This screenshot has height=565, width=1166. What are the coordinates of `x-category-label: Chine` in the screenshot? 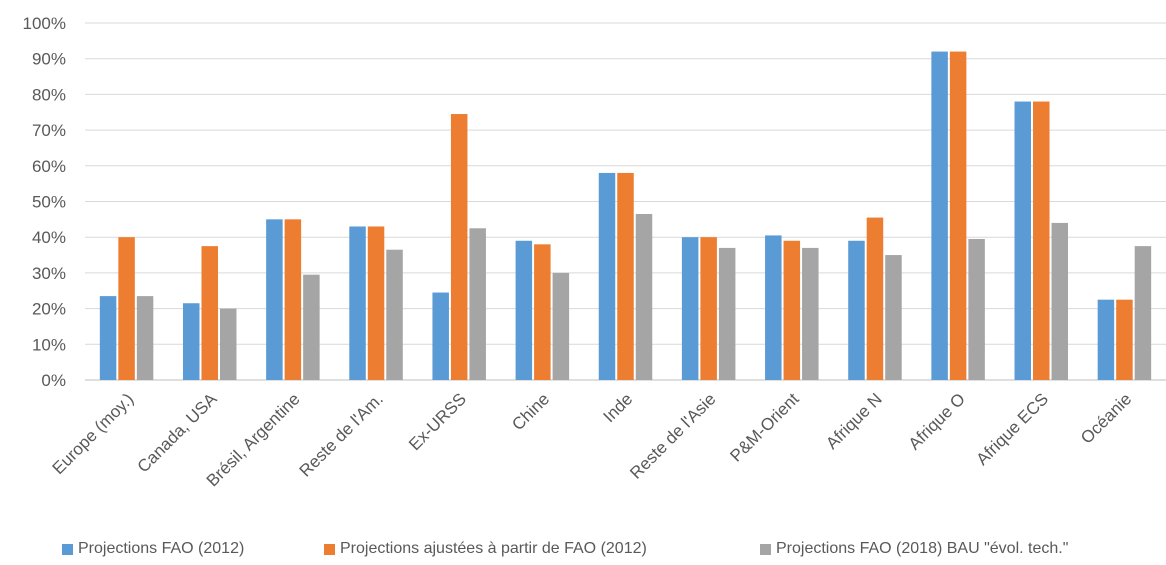 It's located at (530, 411).